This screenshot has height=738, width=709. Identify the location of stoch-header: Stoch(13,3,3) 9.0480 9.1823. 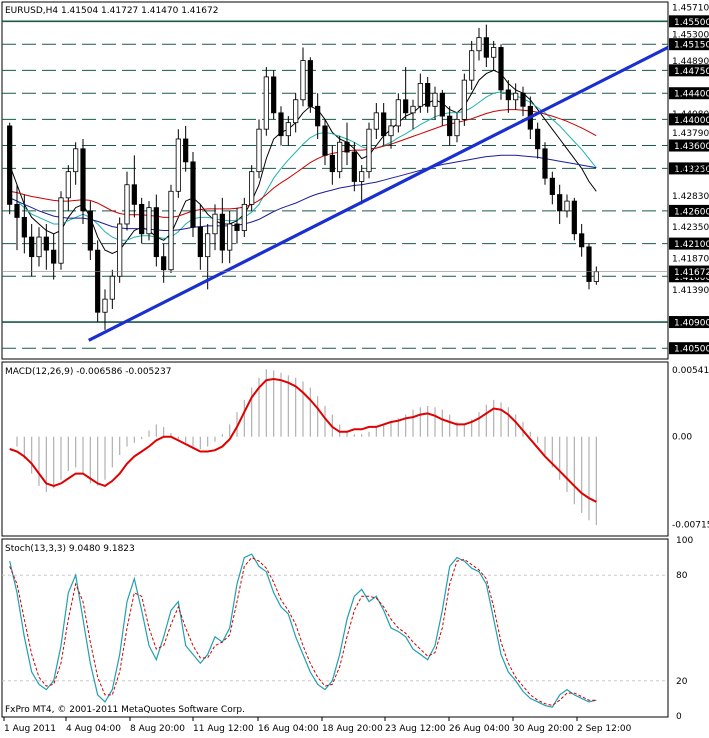
(70, 549).